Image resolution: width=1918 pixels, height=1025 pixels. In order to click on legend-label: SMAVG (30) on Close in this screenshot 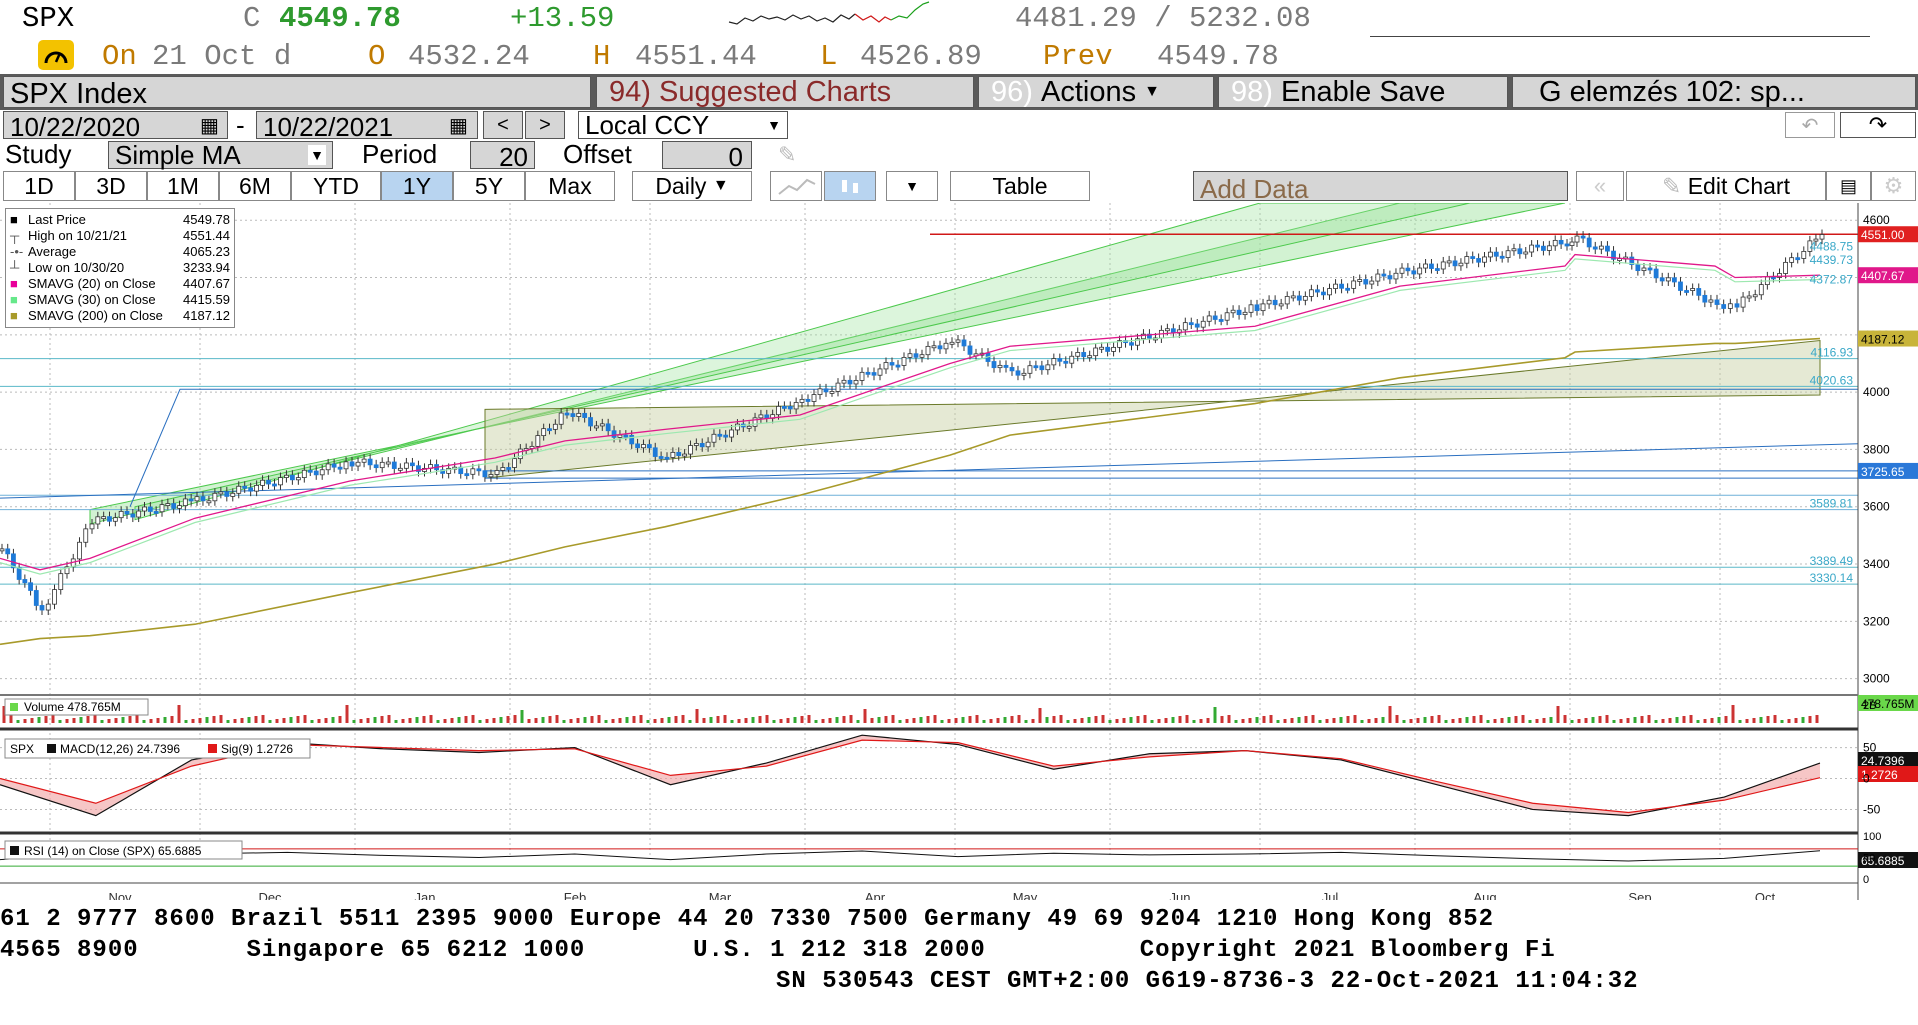, I will do `click(92, 299)`.